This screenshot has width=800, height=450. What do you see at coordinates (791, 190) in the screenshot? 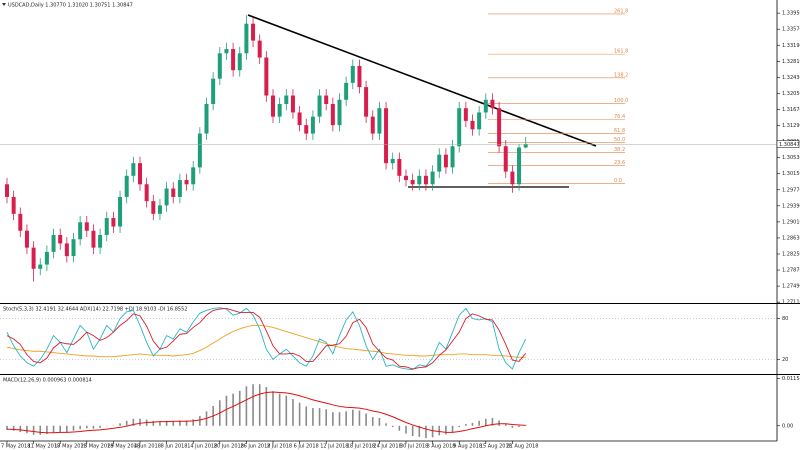
I see `y-tick-label: 1.29770` at bounding box center [791, 190].